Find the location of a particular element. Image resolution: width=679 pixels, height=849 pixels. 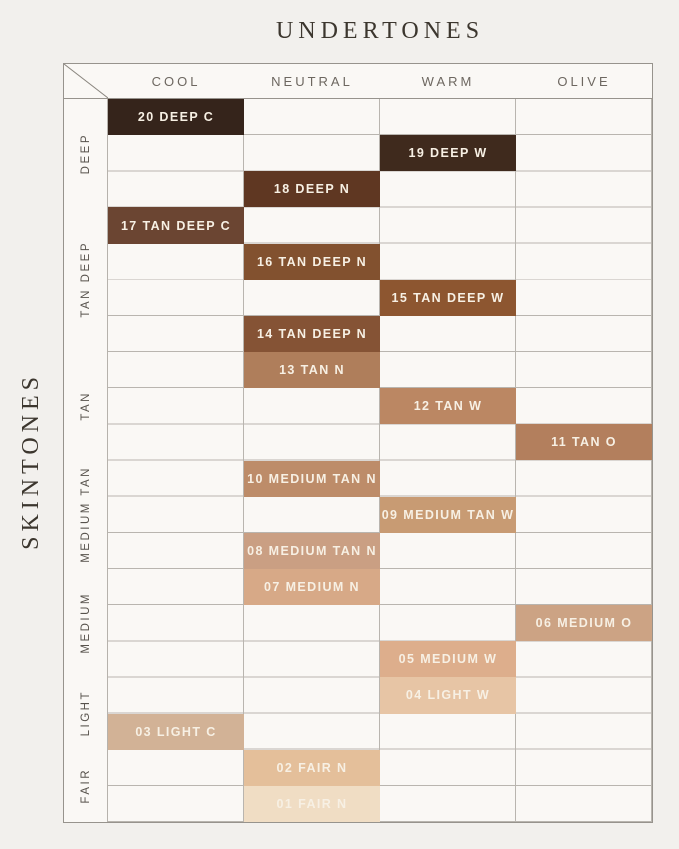

column-header-olive: OLIVE is located at coordinates (584, 81).